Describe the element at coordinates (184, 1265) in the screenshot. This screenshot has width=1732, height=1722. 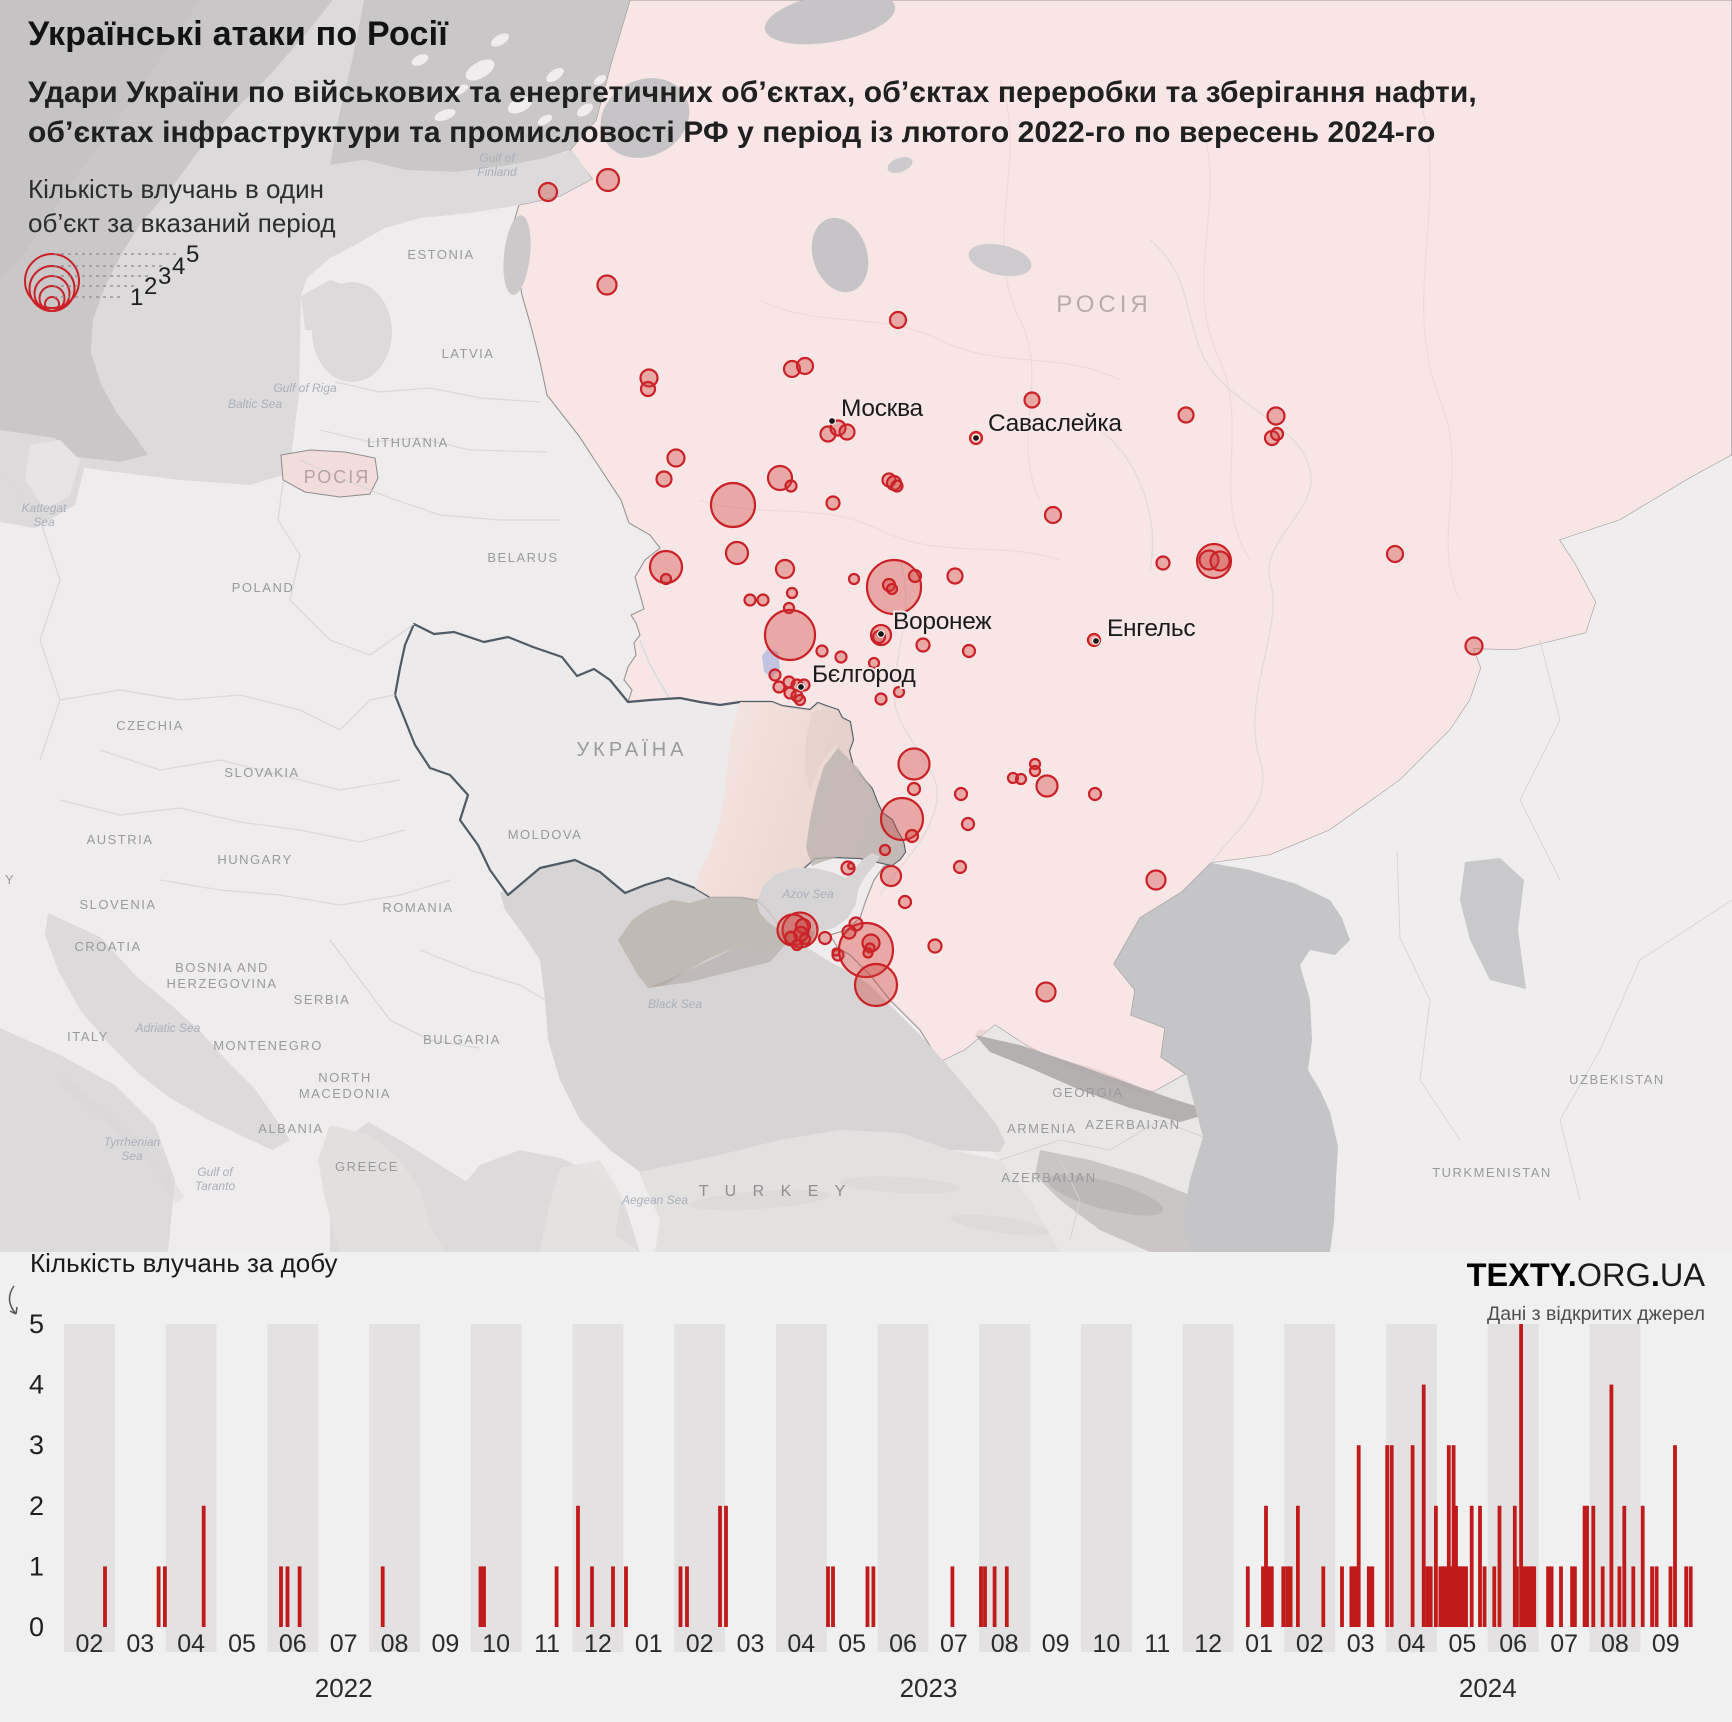
I see `svg-text: Кількість влучань за добу` at that location.